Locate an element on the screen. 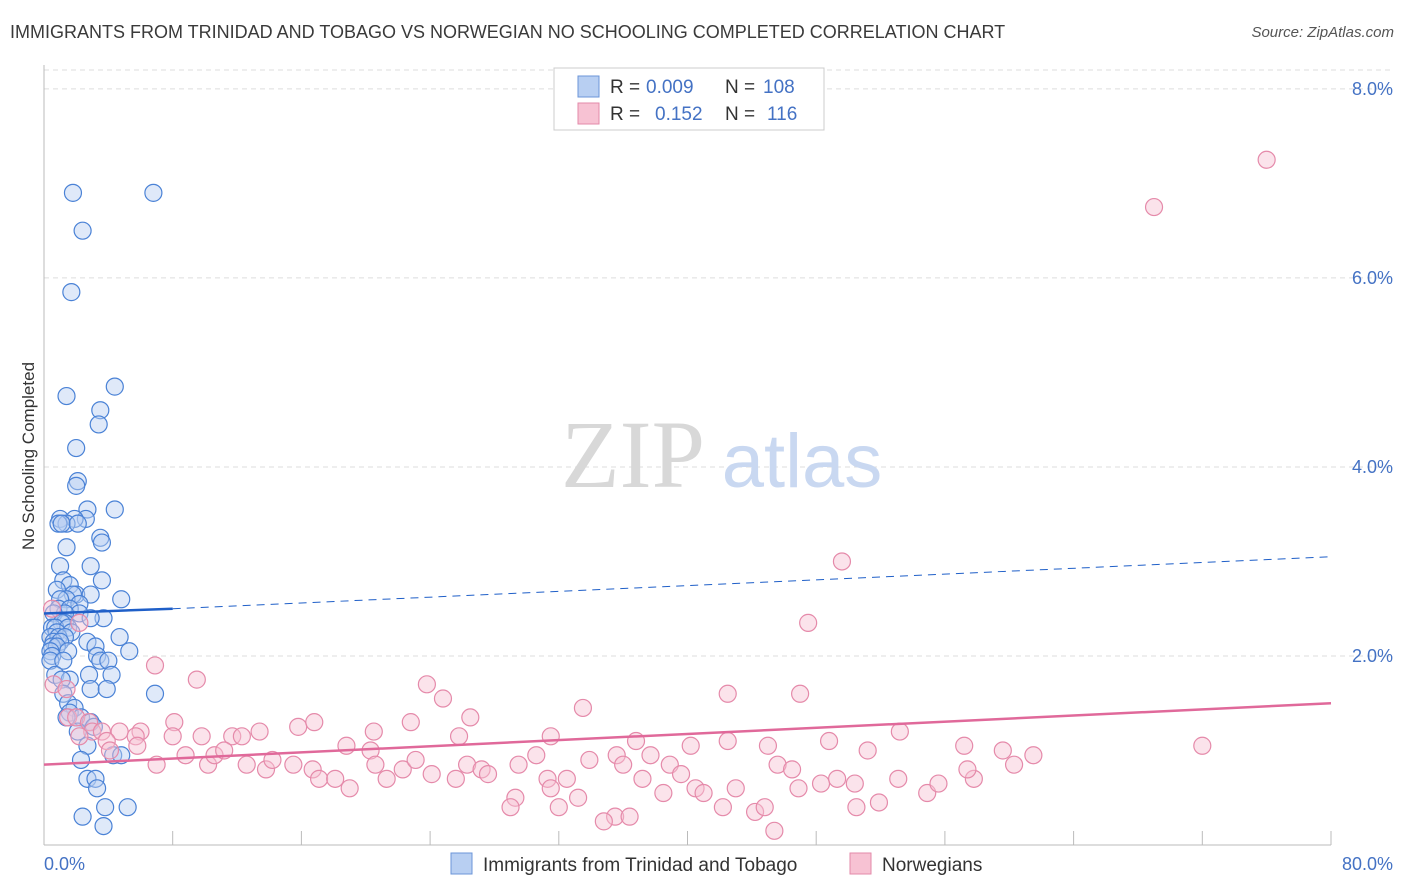 Image resolution: width=1406 pixels, height=892 pixels. watermark-zip: ZIP is located at coordinates (633, 454).